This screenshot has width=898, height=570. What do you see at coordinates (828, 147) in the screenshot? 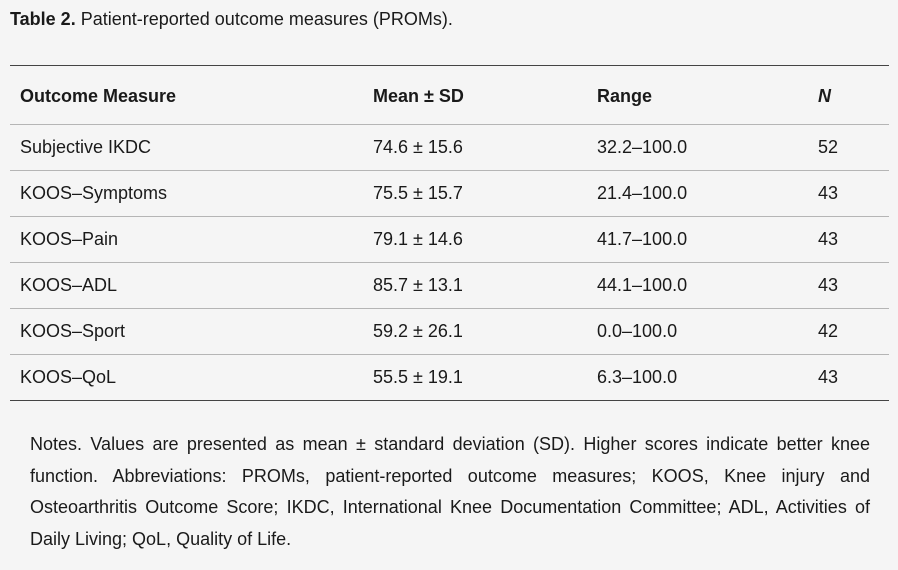
I see `cell-n: 52` at bounding box center [828, 147].